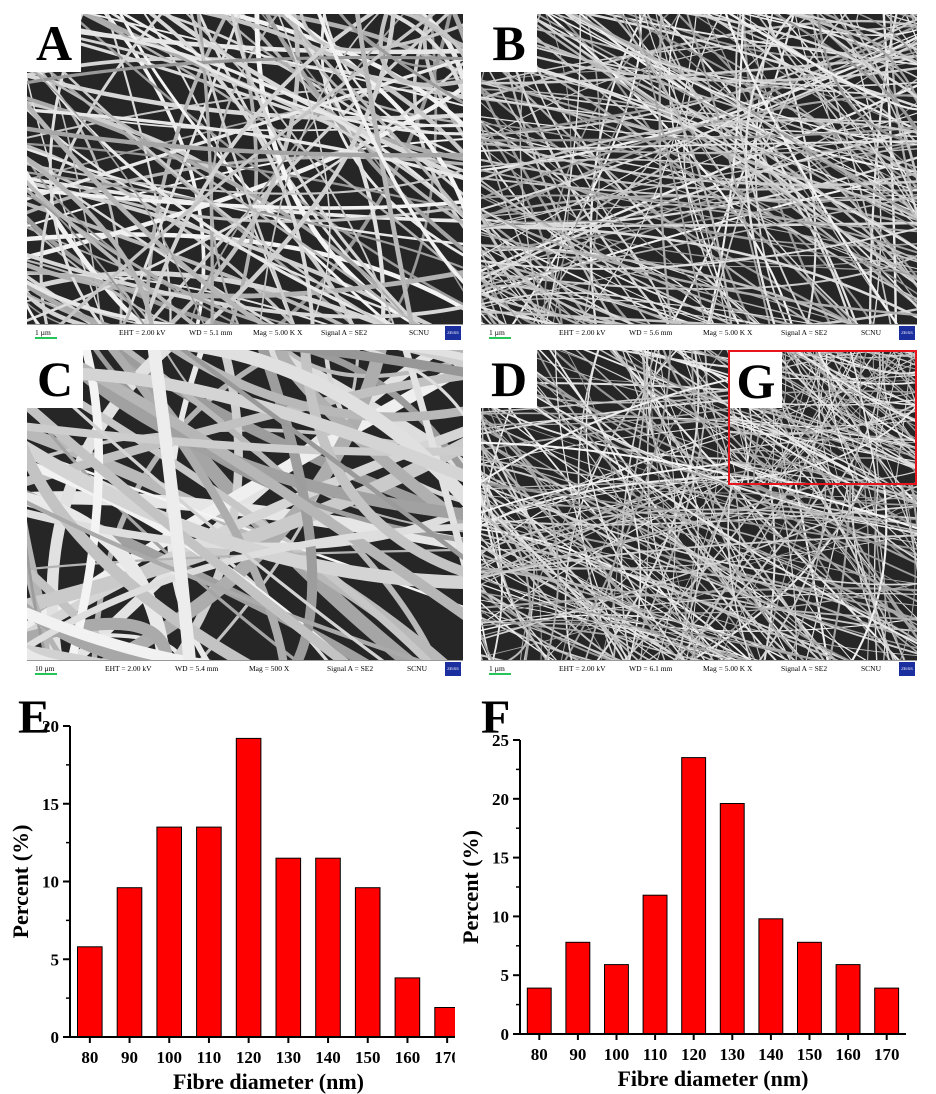  What do you see at coordinates (500, 740) in the screenshot?
I see `y-tick-label: 25` at bounding box center [500, 740].